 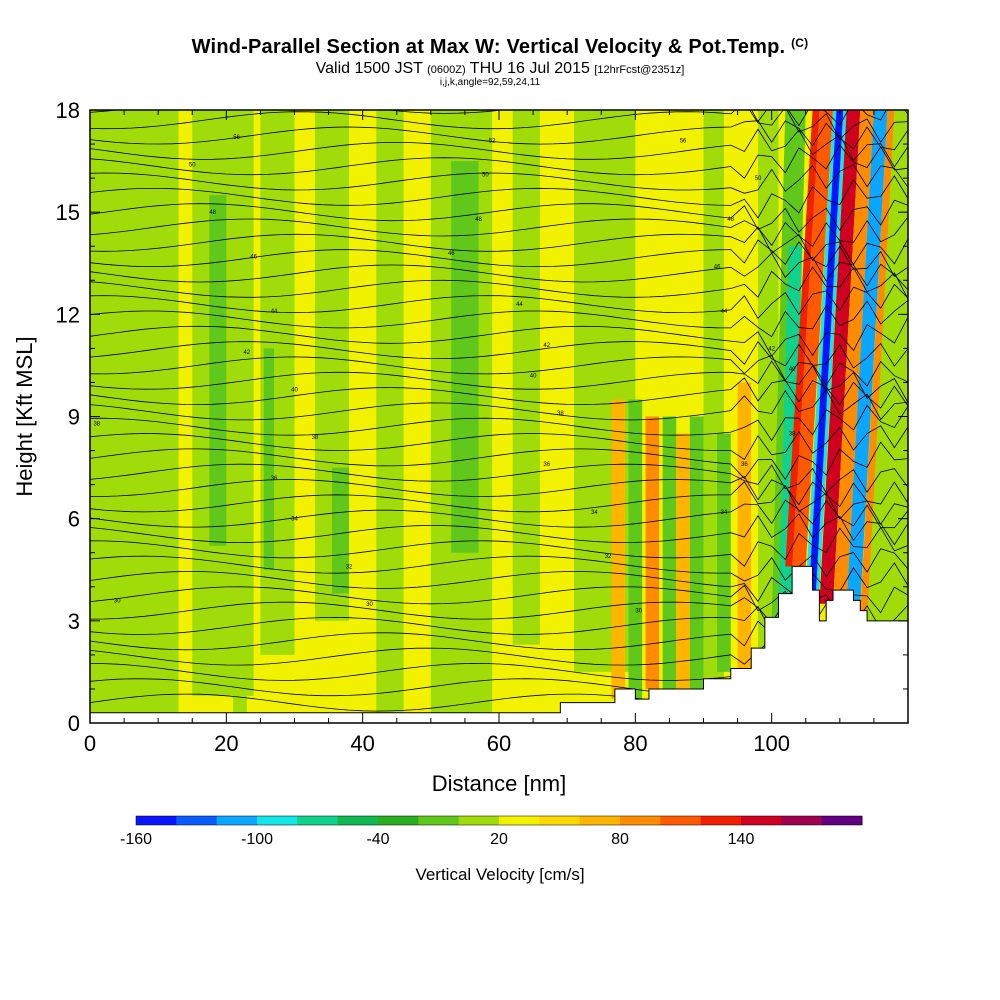 I want to click on y-tick-label: 3, so click(x=74, y=621).